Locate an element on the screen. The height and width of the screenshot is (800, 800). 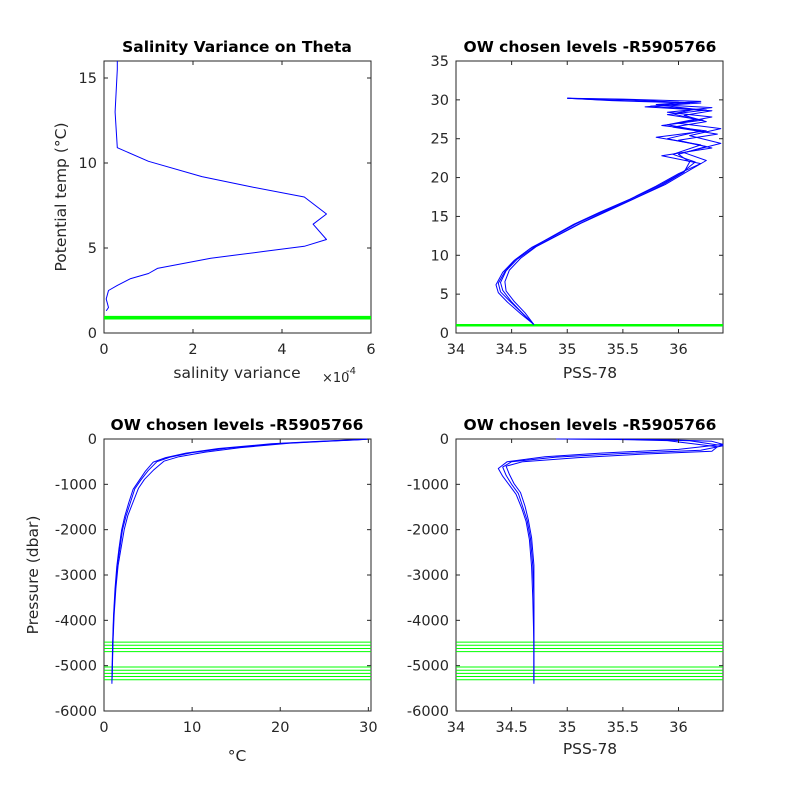
x-tick-label: 2 is located at coordinates (192, 350).